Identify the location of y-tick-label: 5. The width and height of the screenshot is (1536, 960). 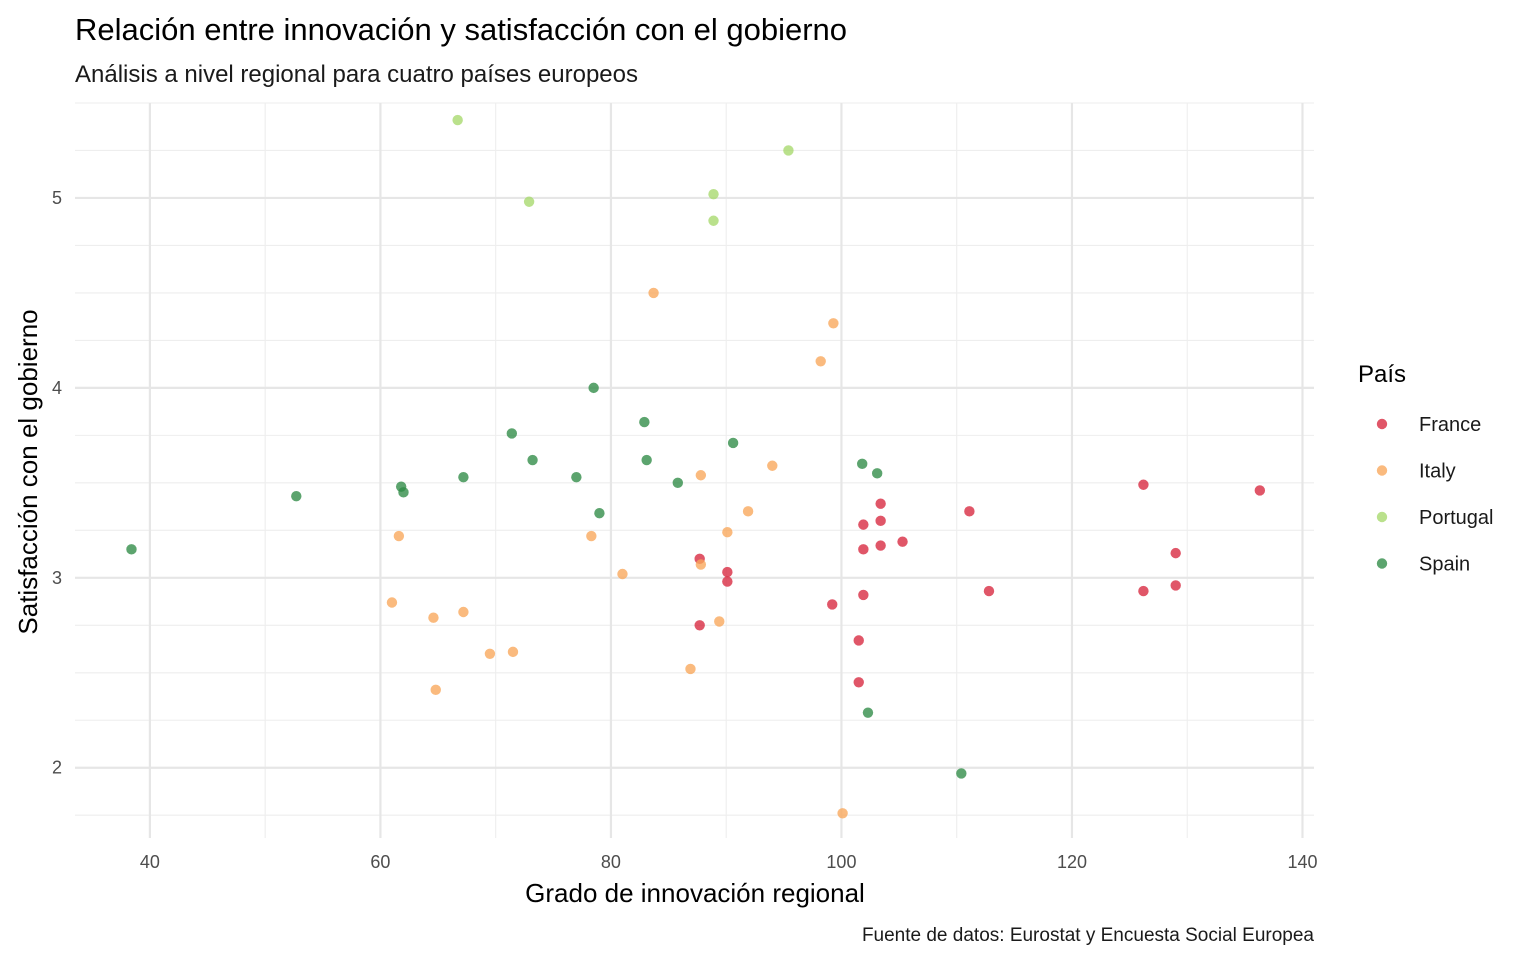
(57, 198).